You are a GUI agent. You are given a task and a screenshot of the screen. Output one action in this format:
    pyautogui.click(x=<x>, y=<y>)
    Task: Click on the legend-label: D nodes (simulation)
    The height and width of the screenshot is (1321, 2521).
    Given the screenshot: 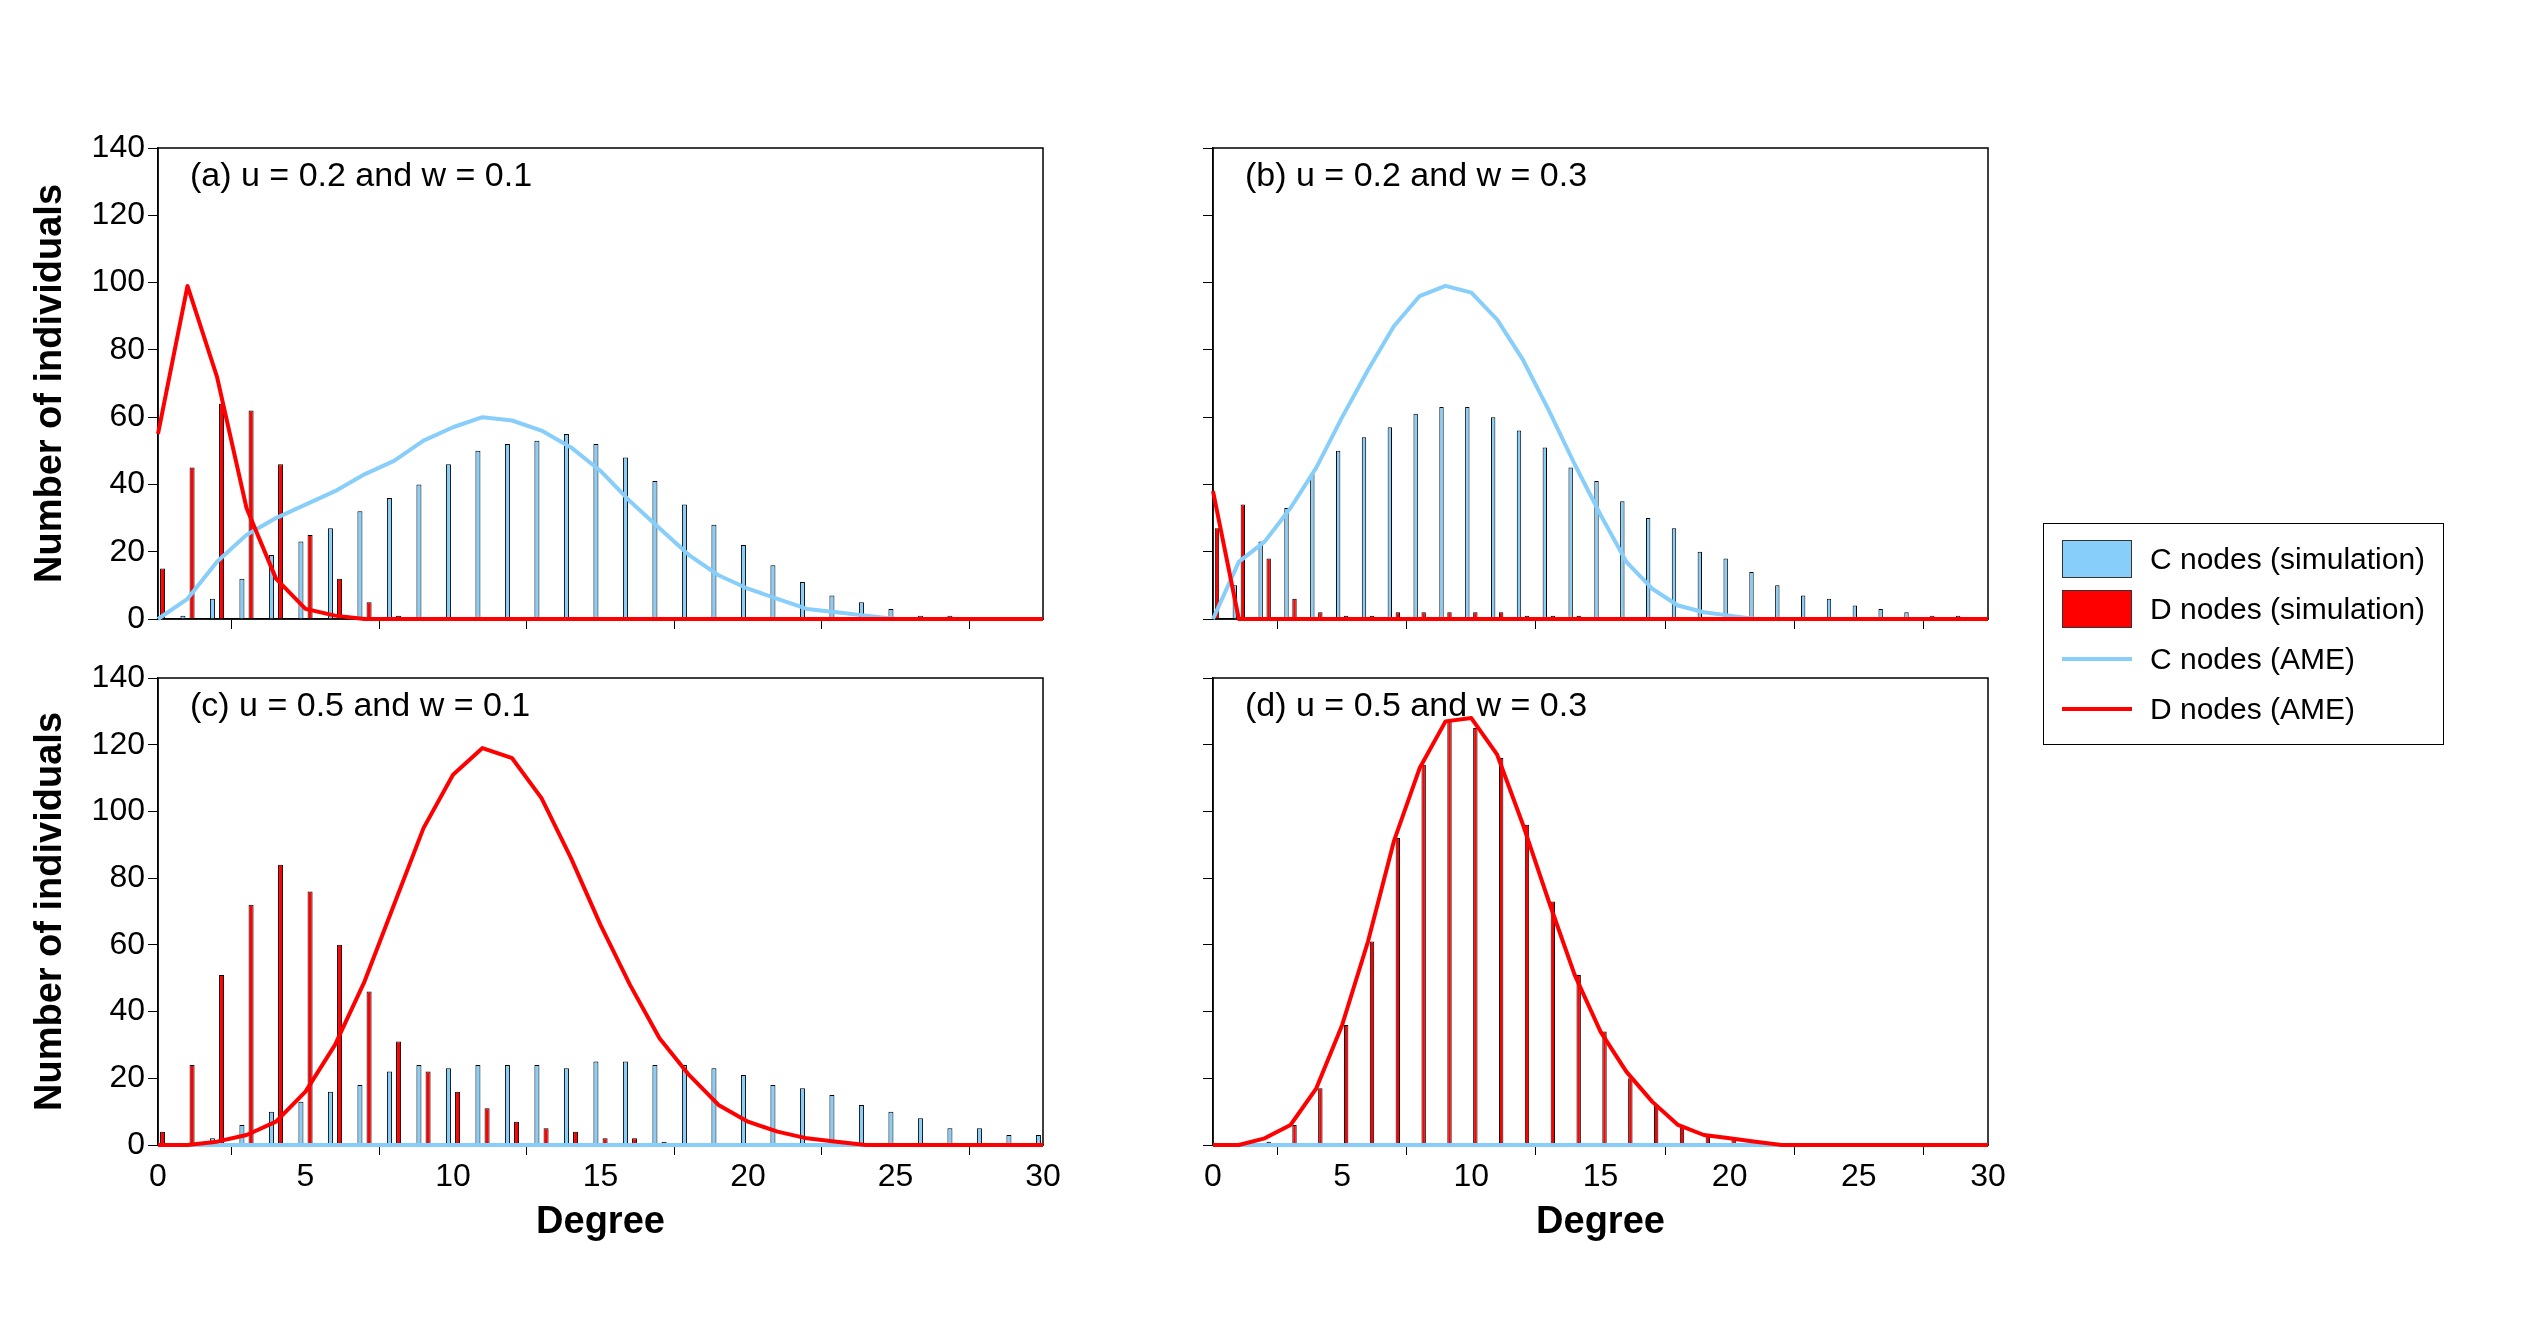 What is the action you would take?
    pyautogui.click(x=2288, y=609)
    